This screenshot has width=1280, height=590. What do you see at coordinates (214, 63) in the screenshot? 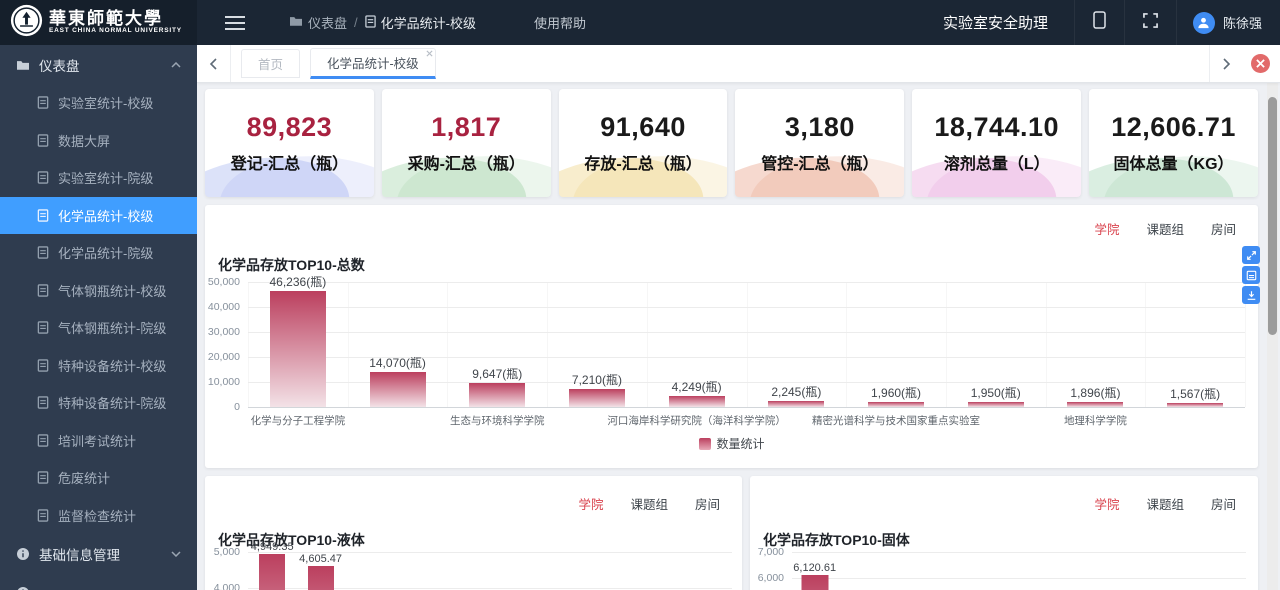
I see `tab-scroll-left-button` at bounding box center [214, 63].